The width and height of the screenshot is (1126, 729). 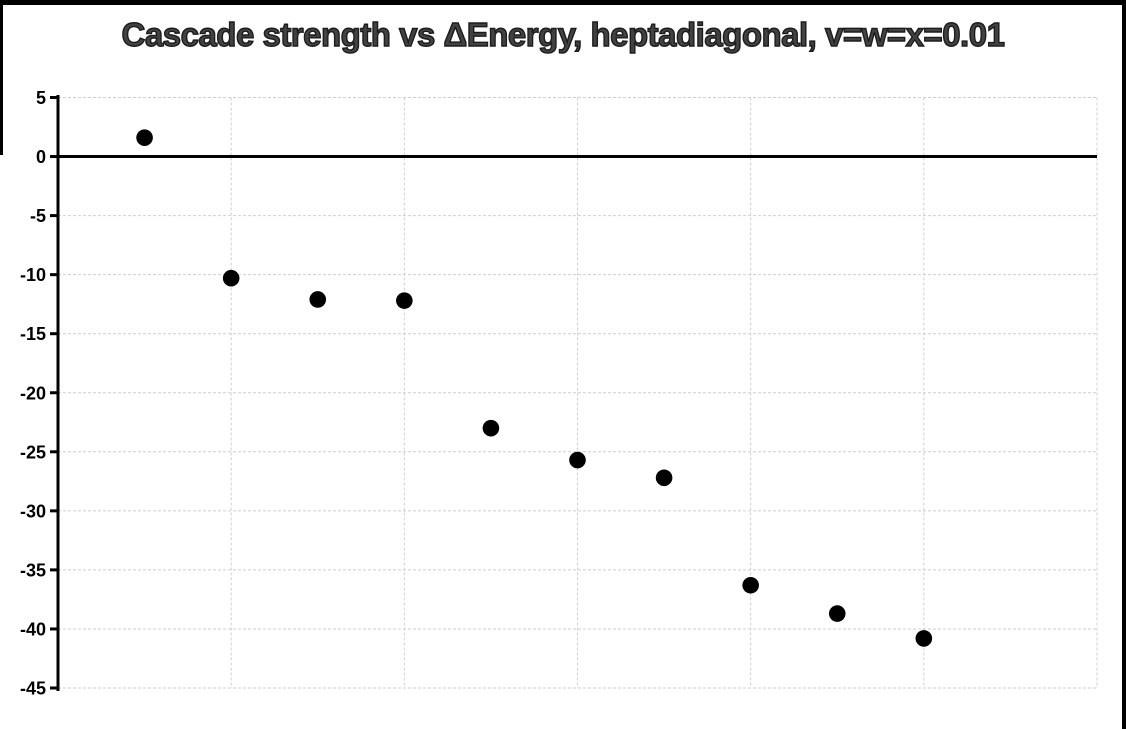 I want to click on y-tick-label: -15, so click(x=33, y=334).